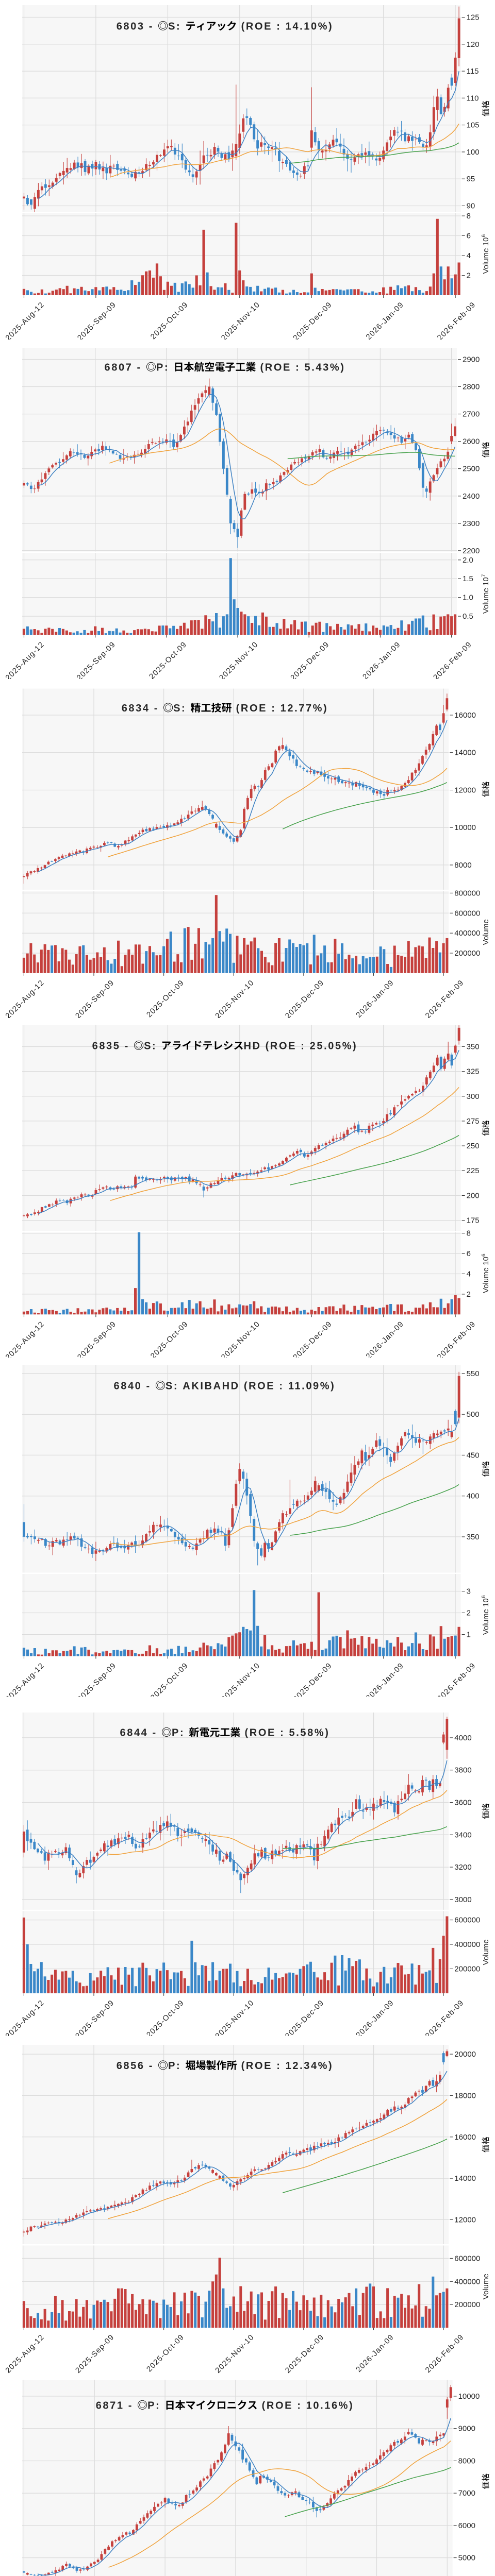 The image size is (495, 2576). I want to click on svg-text: 2700, so click(472, 414).